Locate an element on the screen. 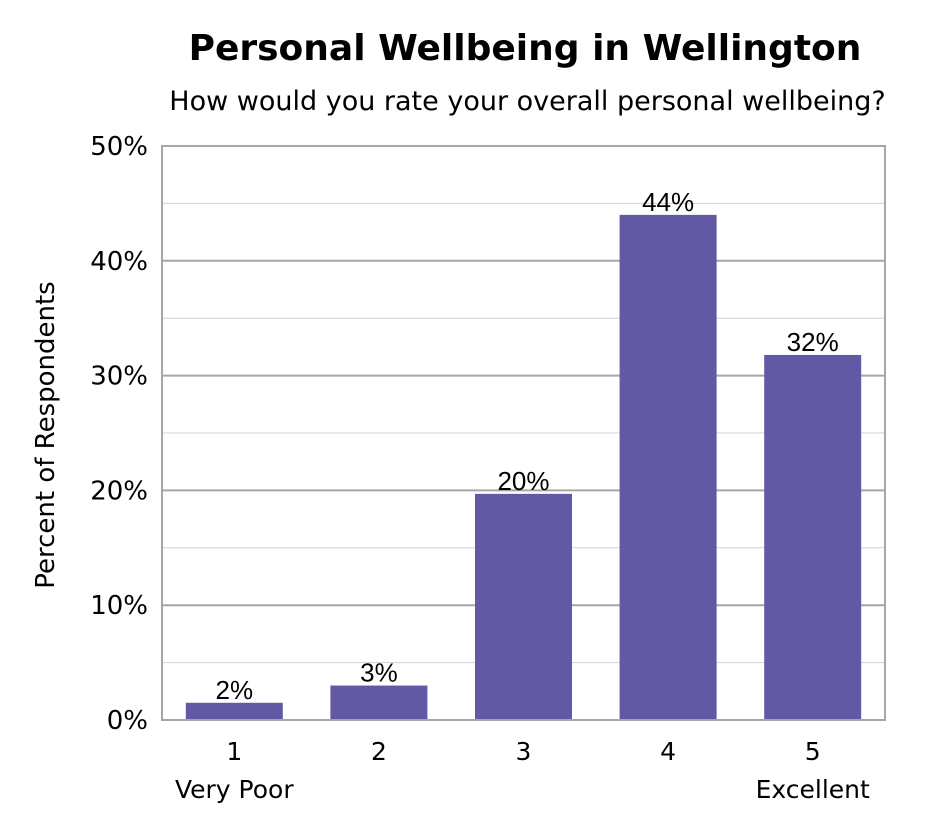 The image size is (945, 840). data-label: 3% is located at coordinates (379, 673).